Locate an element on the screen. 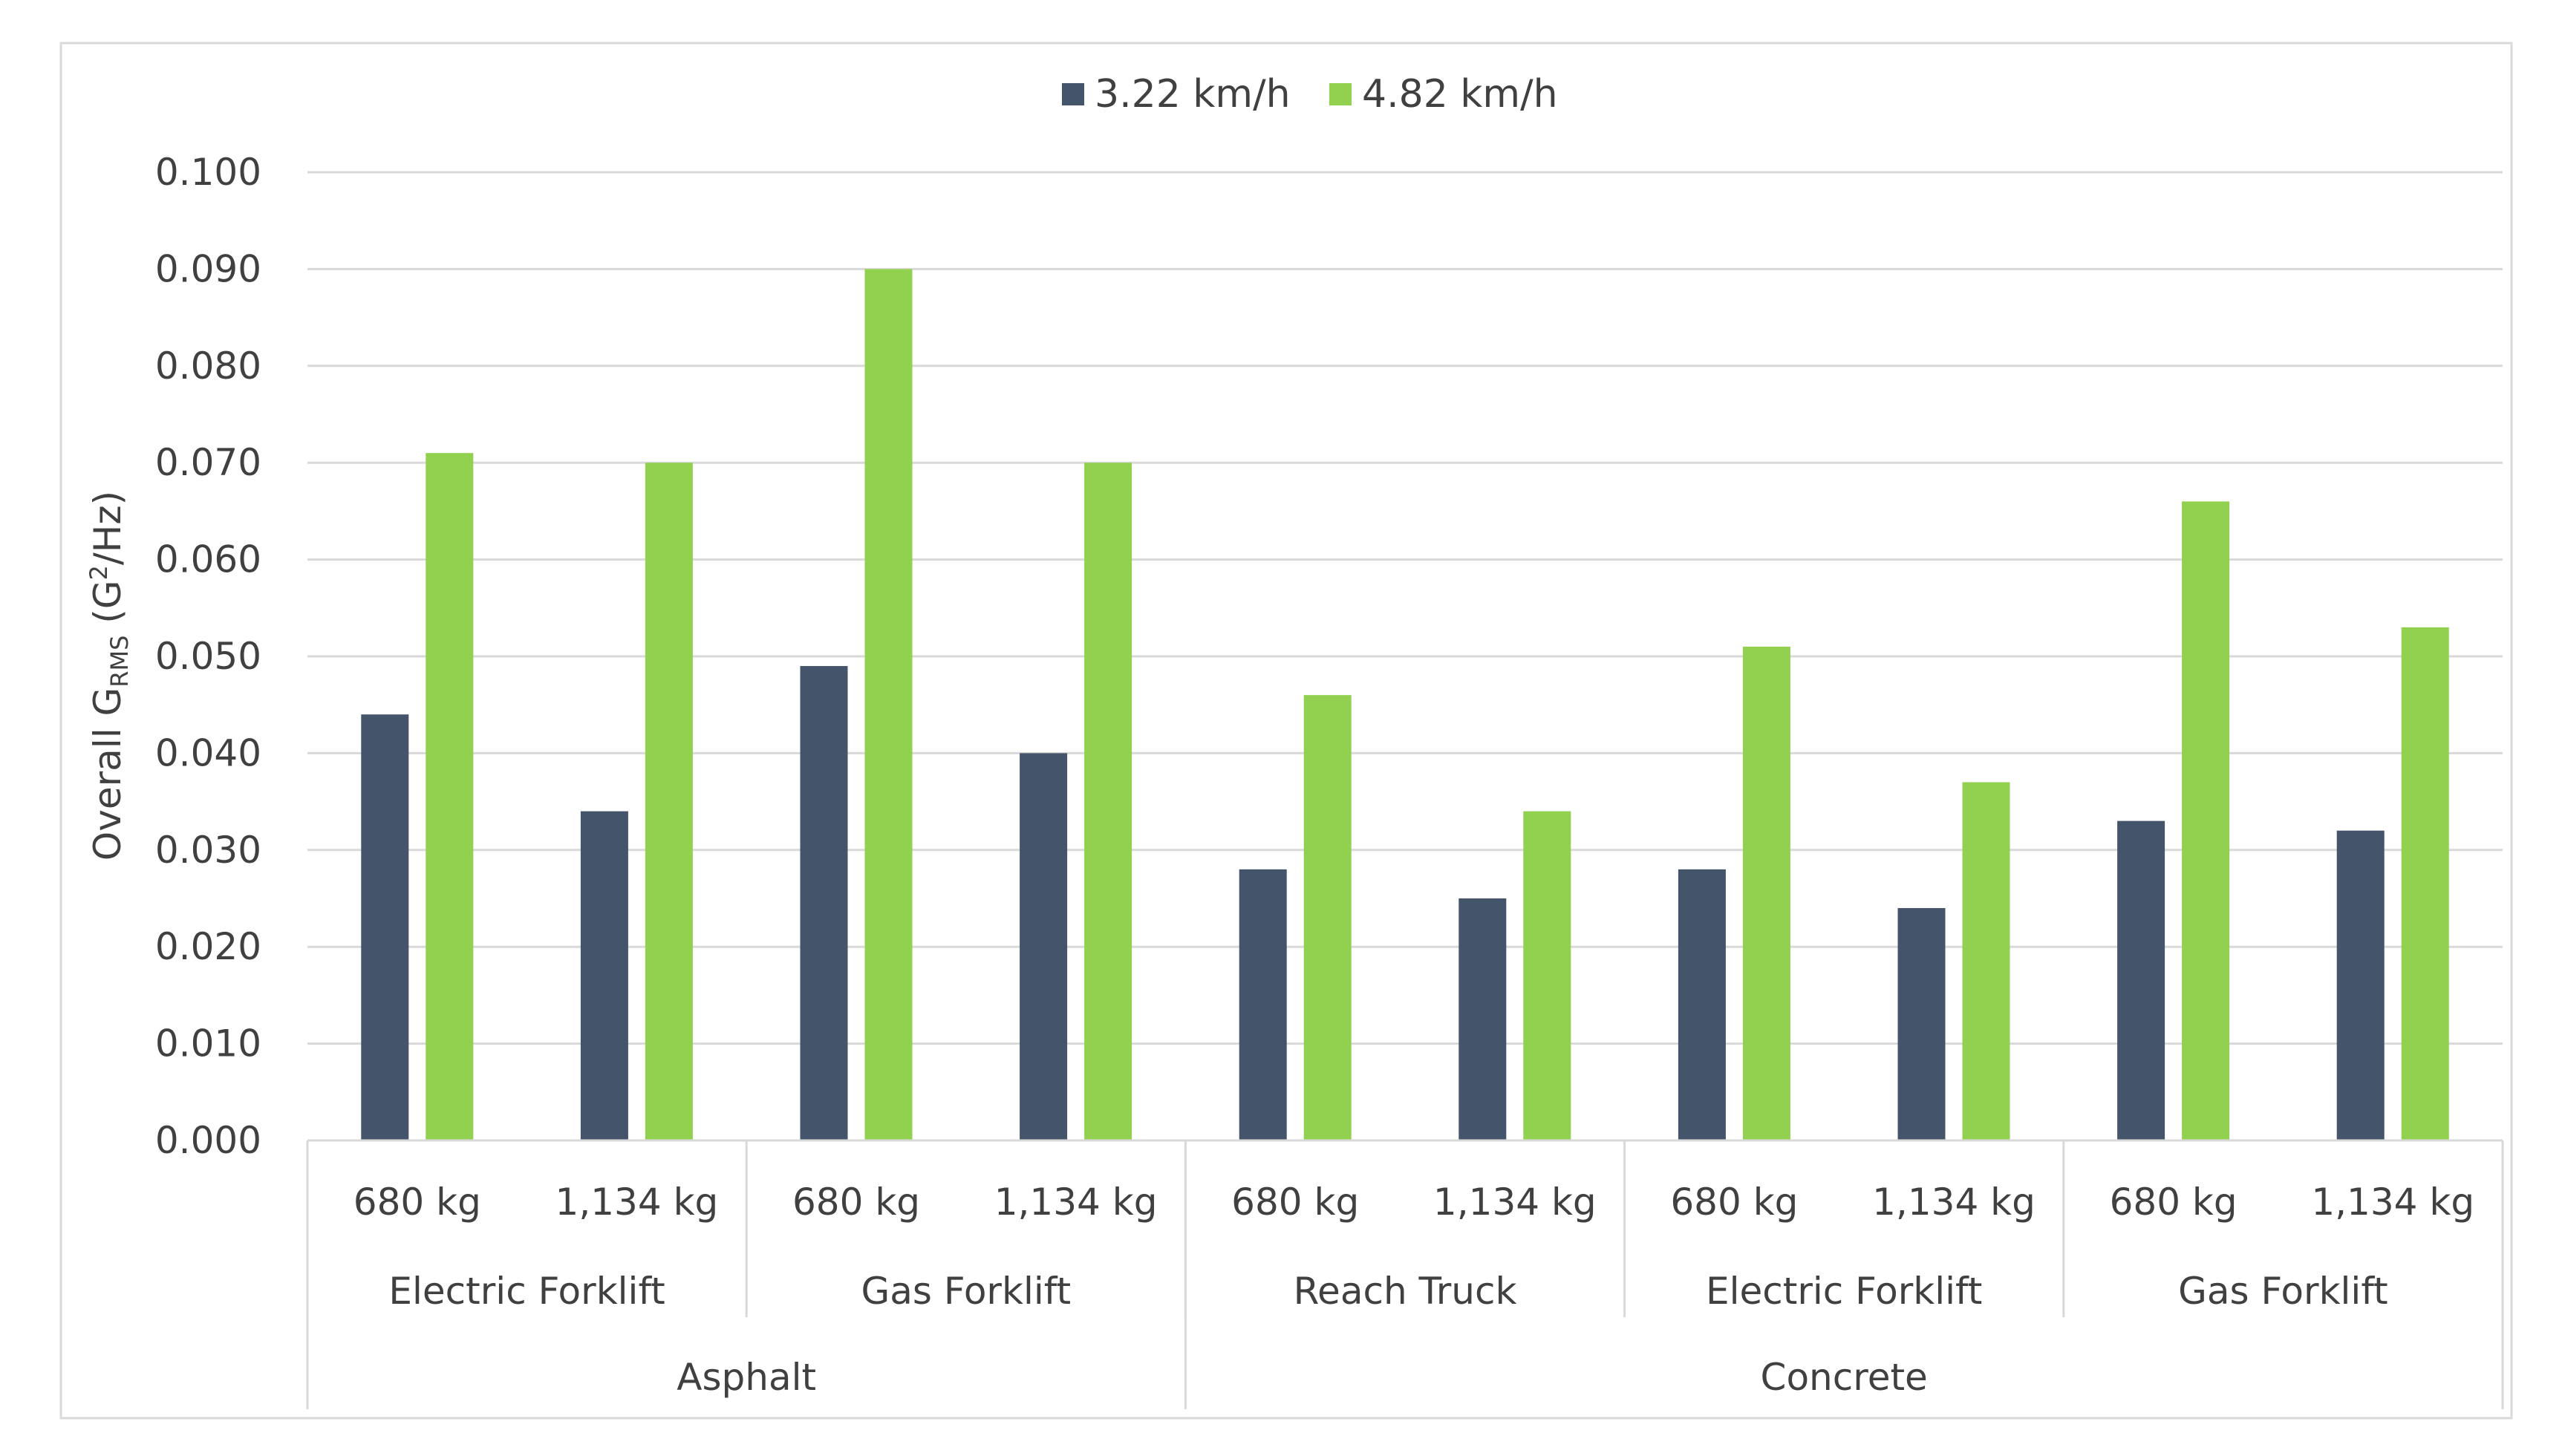 This screenshot has width=2565, height=1456. y-tick-label: 0.070 is located at coordinates (208, 462).